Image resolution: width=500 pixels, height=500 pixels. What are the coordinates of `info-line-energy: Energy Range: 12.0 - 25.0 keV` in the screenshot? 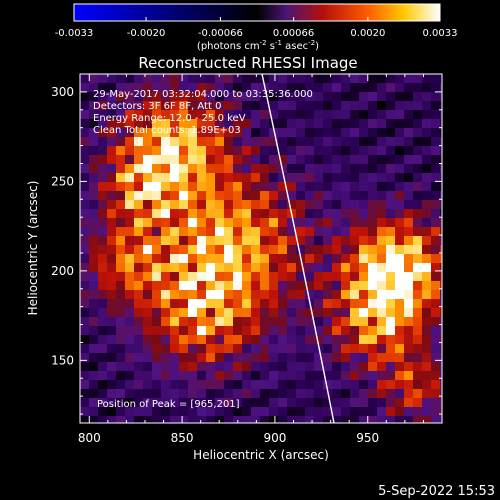 It's located at (169, 118).